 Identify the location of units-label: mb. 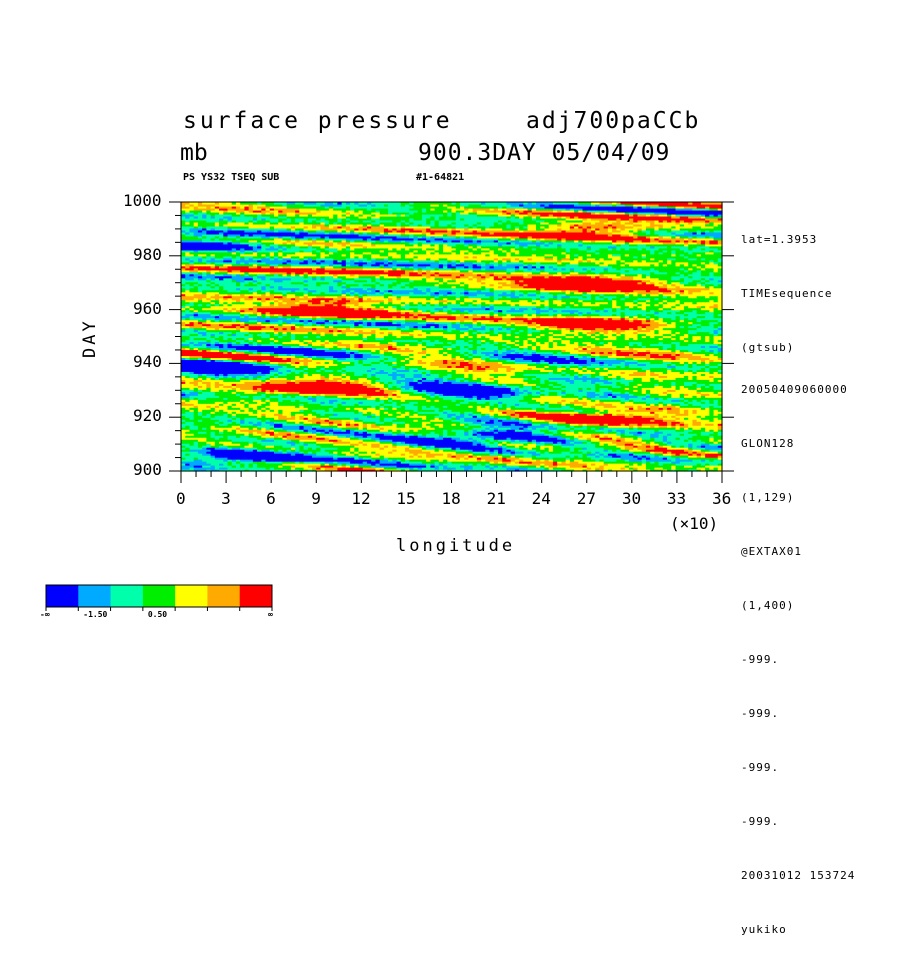
(194, 153).